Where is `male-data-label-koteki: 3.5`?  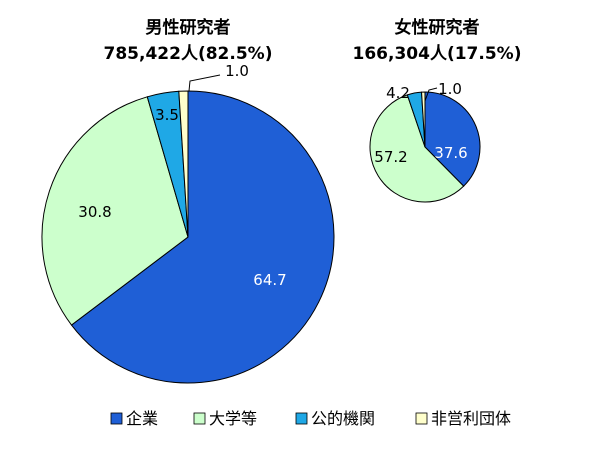 male-data-label-koteki: 3.5 is located at coordinates (167, 115).